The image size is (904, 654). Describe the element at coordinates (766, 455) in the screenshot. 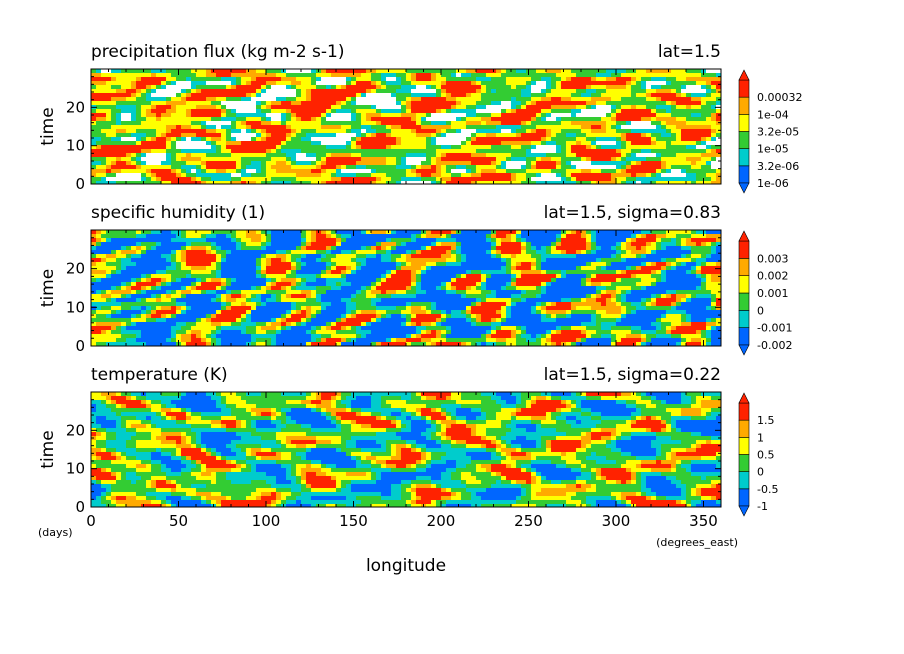

I see `colorbar-label: 0.5` at that location.